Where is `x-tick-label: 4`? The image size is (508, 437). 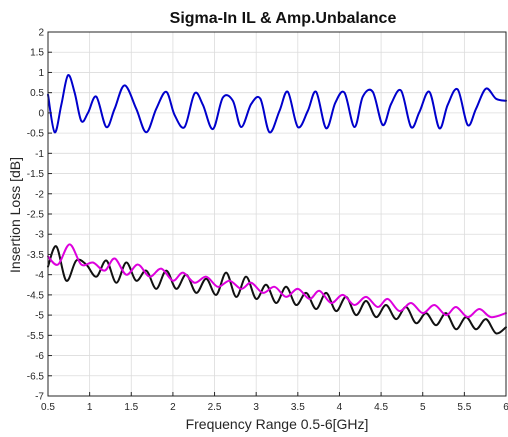 x-tick-label: 4 is located at coordinates (340, 407).